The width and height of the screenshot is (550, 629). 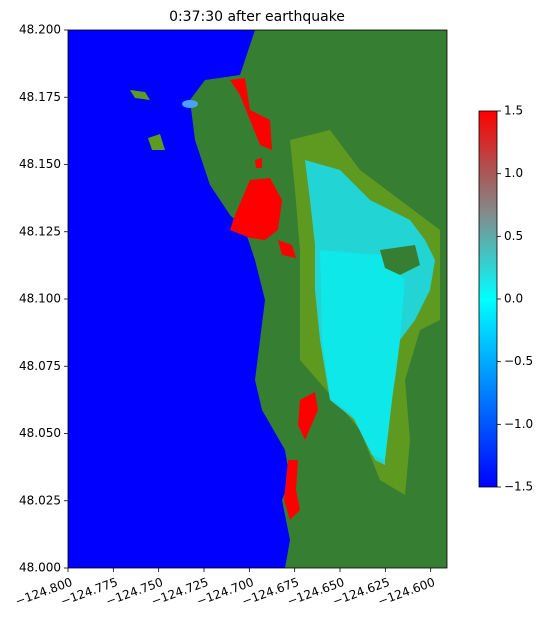 What do you see at coordinates (40, 97) in the screenshot?
I see `y-tick-label: 48.175` at bounding box center [40, 97].